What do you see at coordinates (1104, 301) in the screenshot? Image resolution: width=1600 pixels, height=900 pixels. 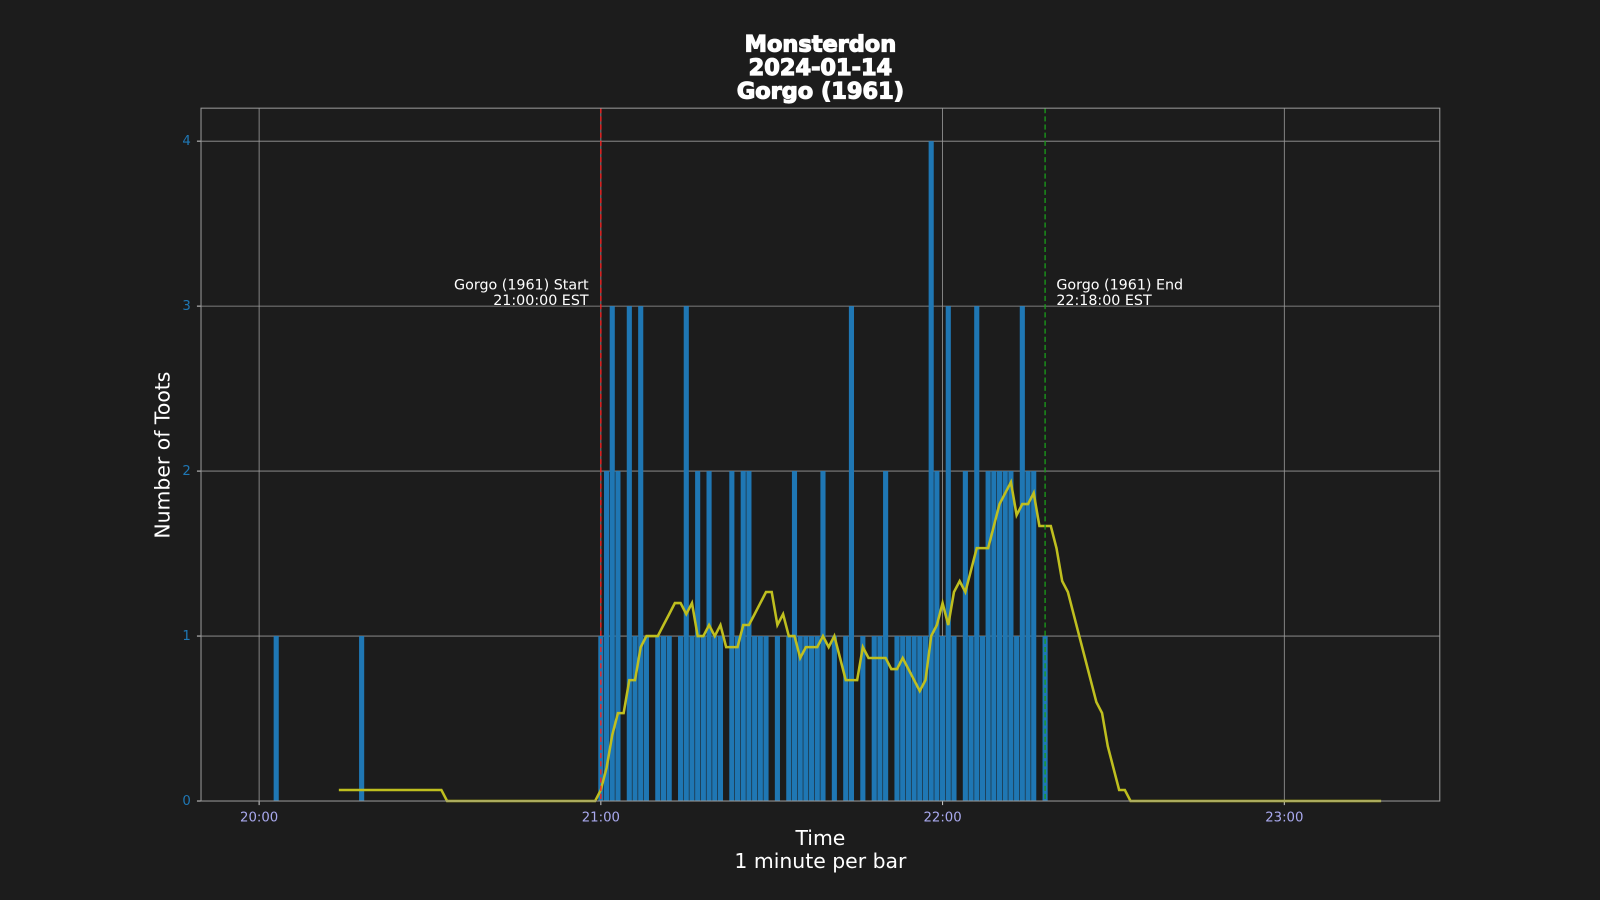 I see `annotation: 22:18:00 EST` at bounding box center [1104, 301].